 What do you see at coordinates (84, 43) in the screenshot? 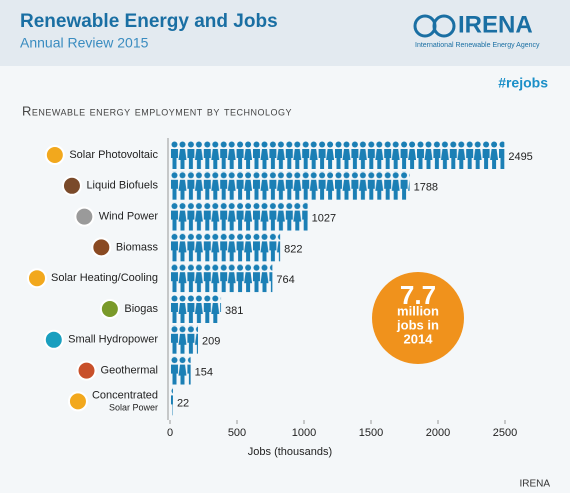
I see `subtitle: Annual Review 2015` at bounding box center [84, 43].